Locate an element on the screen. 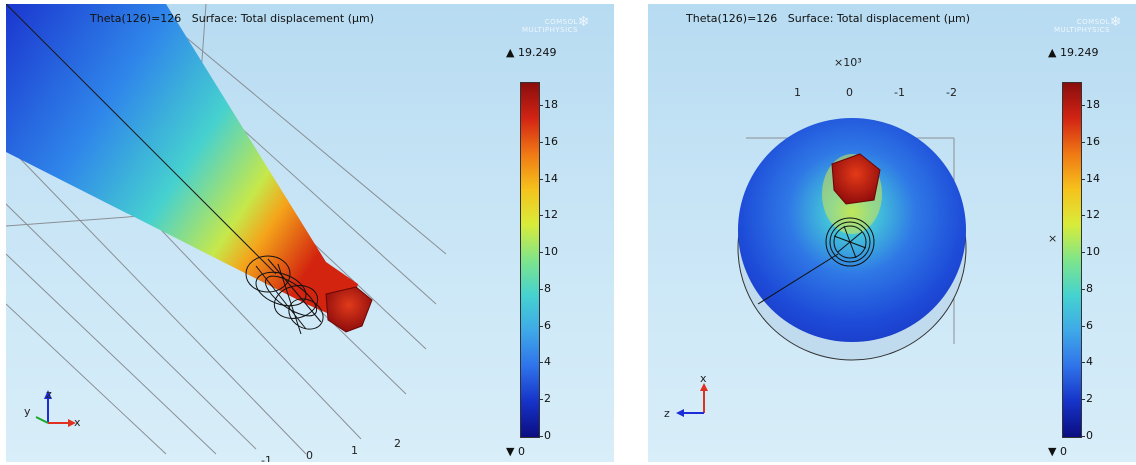  wire-ring is located at coordinates (816, 261).